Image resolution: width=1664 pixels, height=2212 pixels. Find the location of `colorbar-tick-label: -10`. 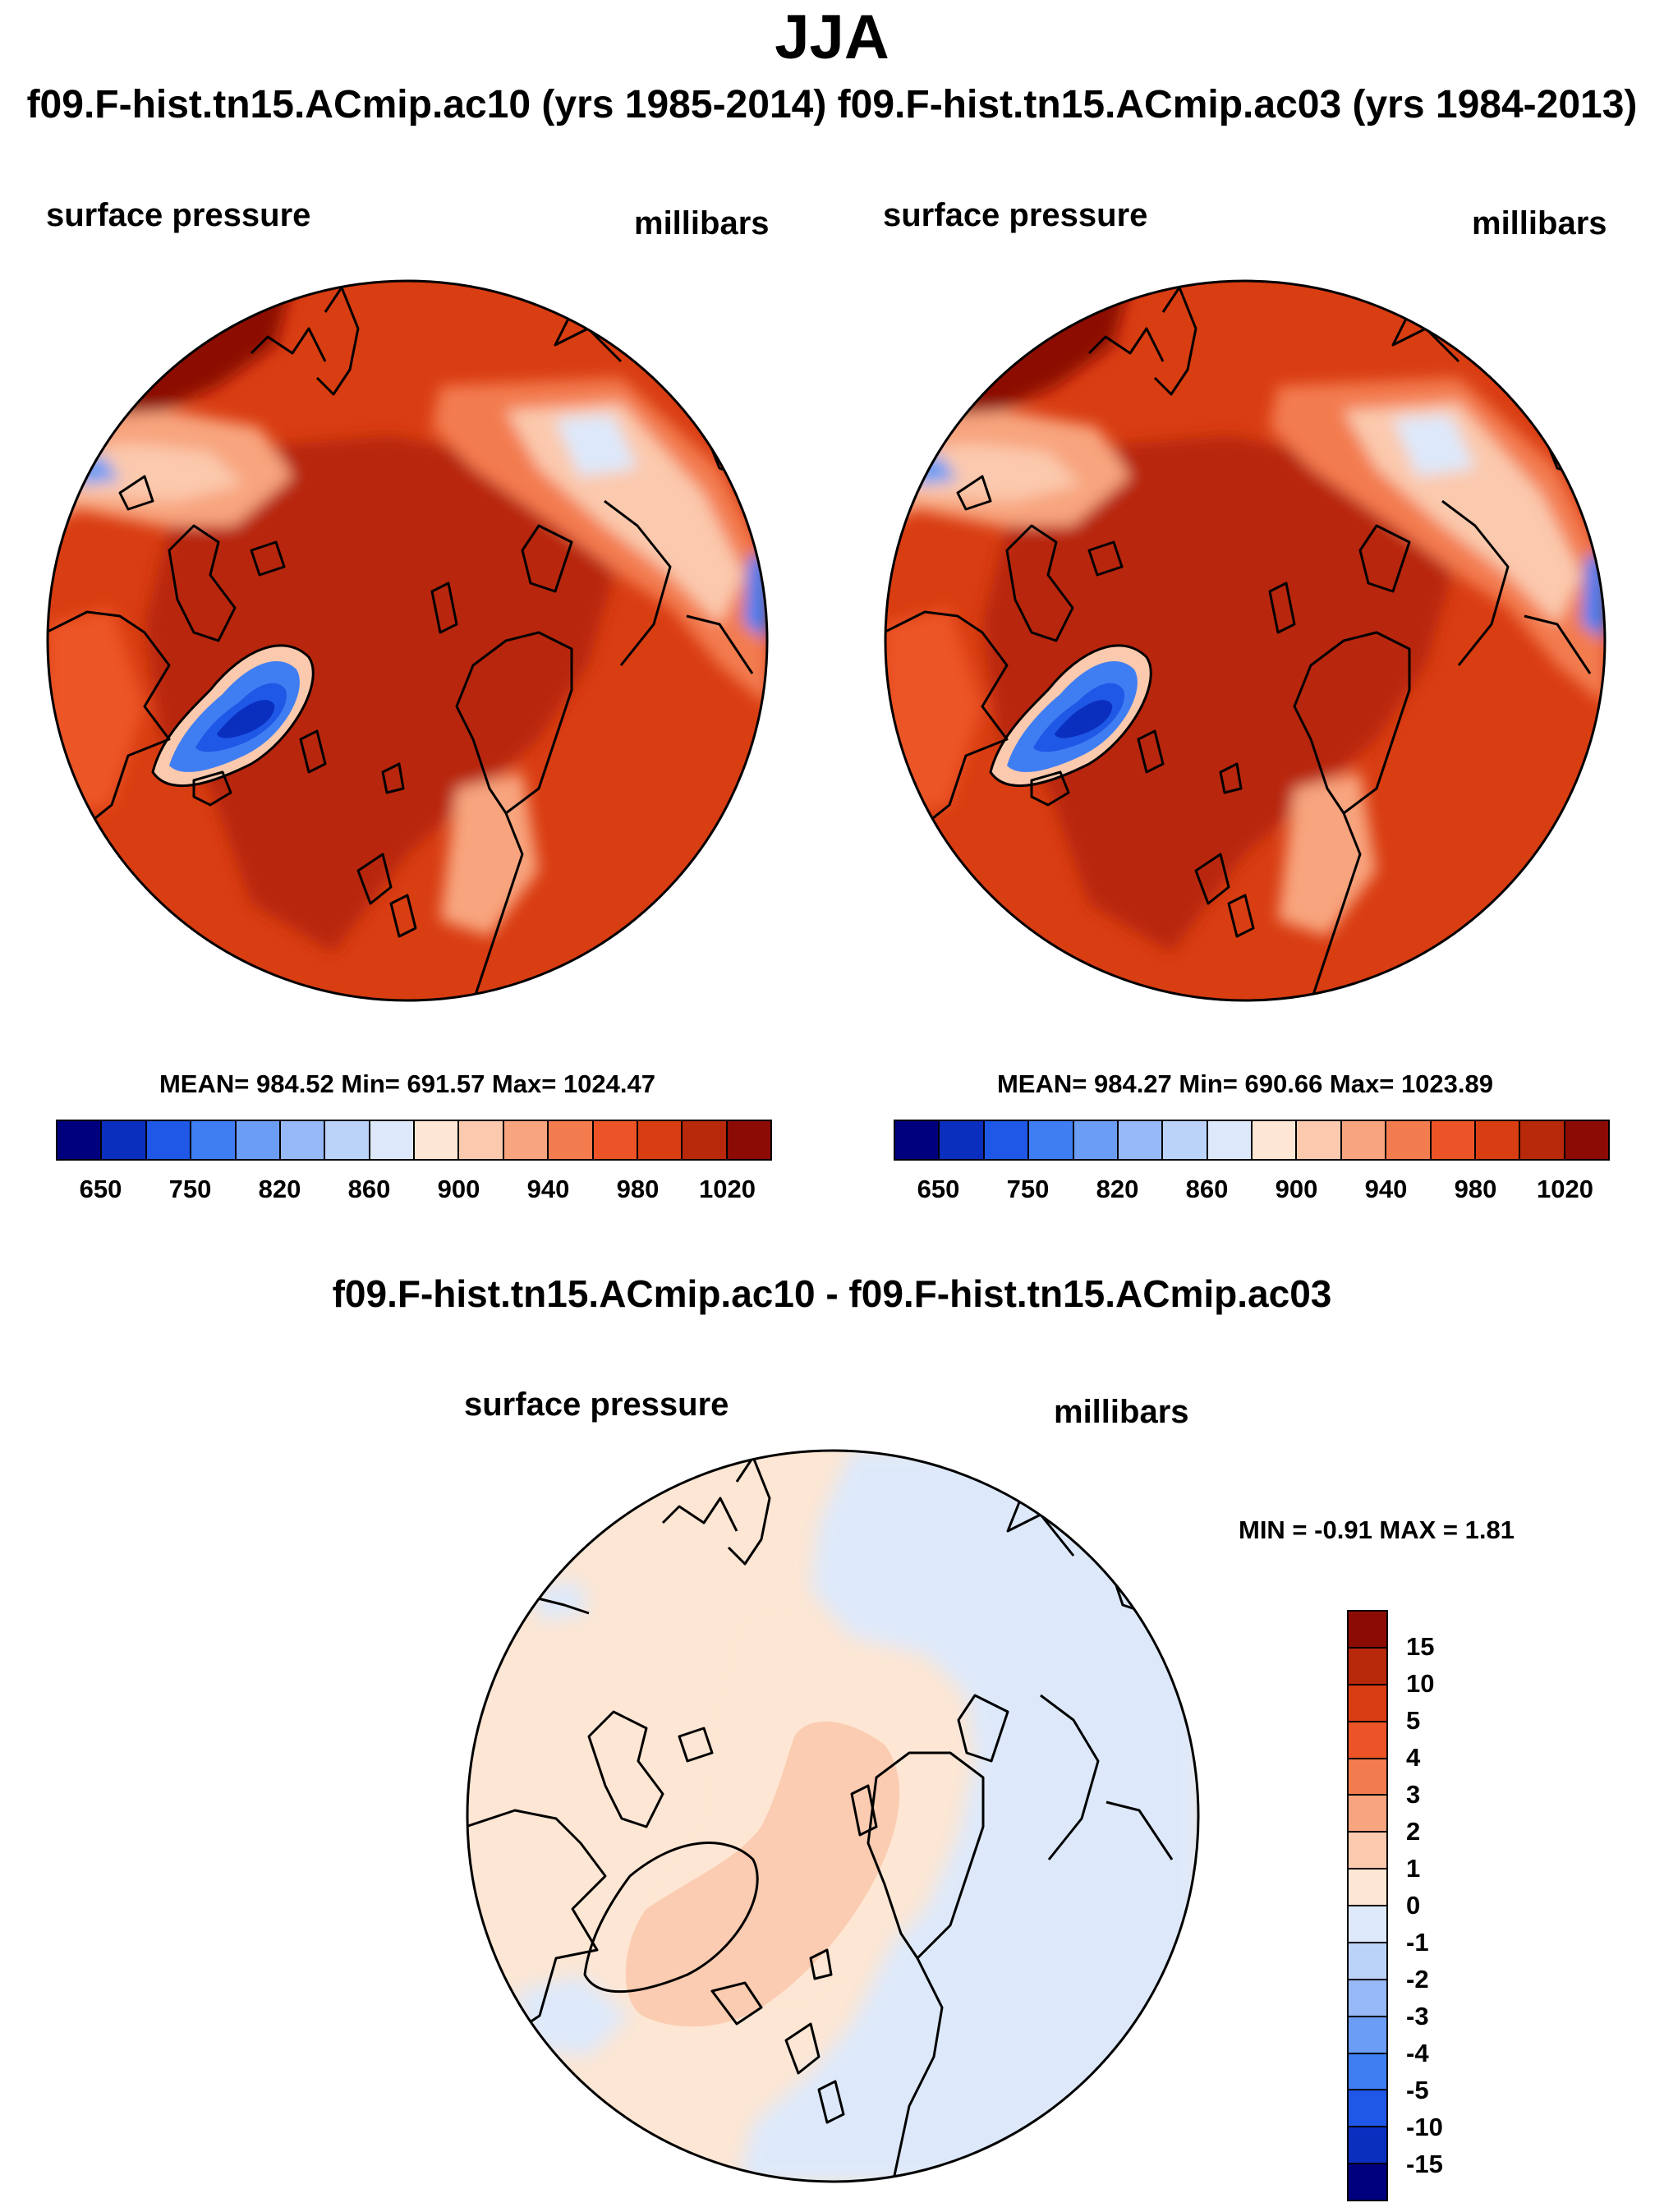

colorbar-tick-label: -10 is located at coordinates (1424, 2127).